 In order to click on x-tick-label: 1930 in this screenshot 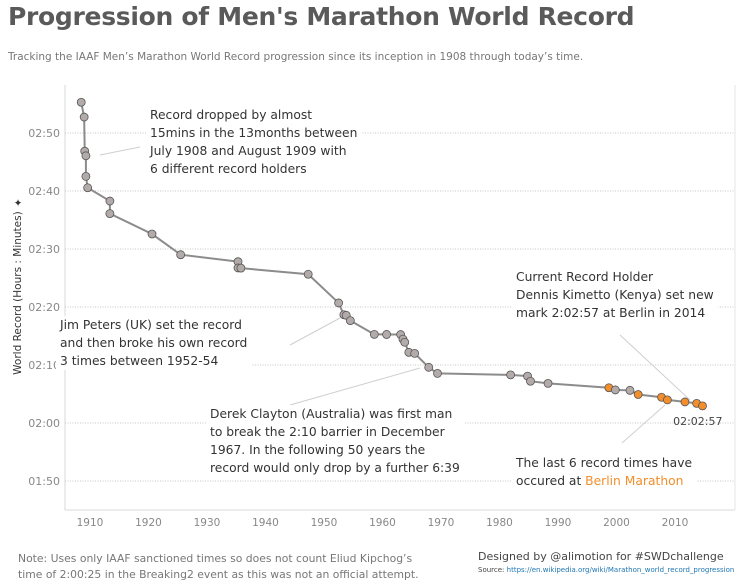, I will do `click(207, 523)`.